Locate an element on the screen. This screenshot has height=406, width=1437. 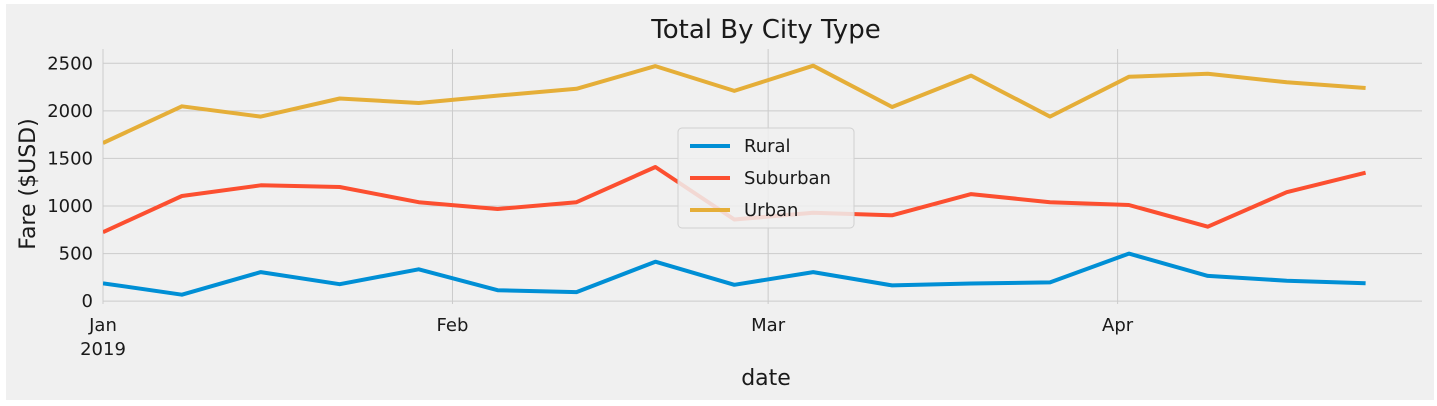
legend-box is located at coordinates (766, 178).